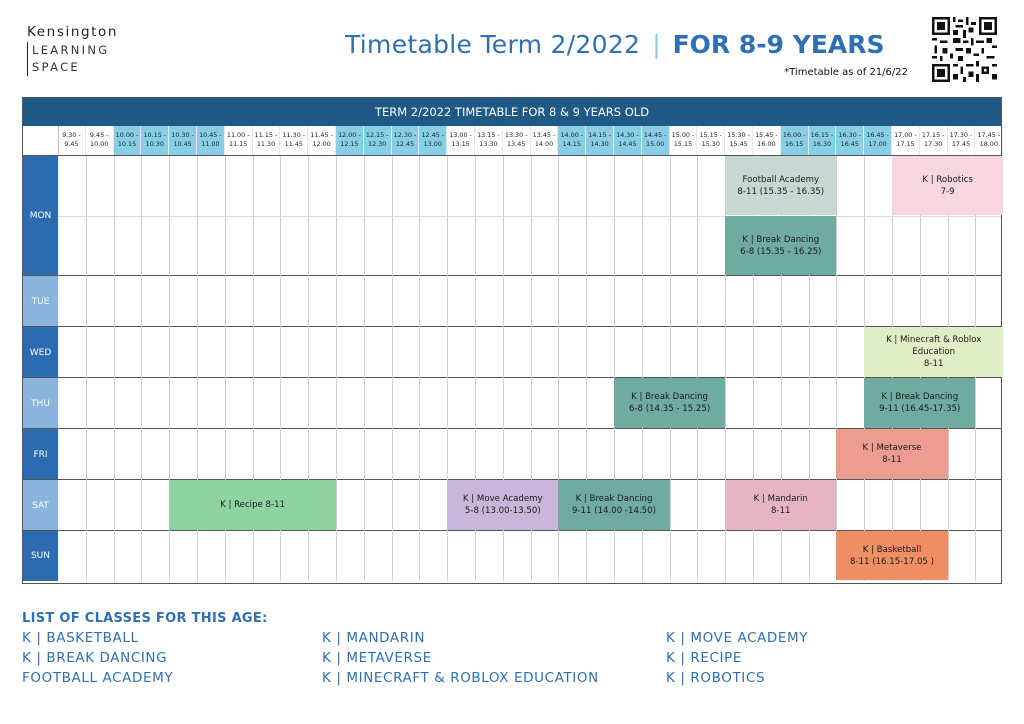 Image resolution: width=1024 pixels, height=724 pixels. Describe the element at coordinates (892, 549) in the screenshot. I see `class-block-text: K | Basketball` at that location.